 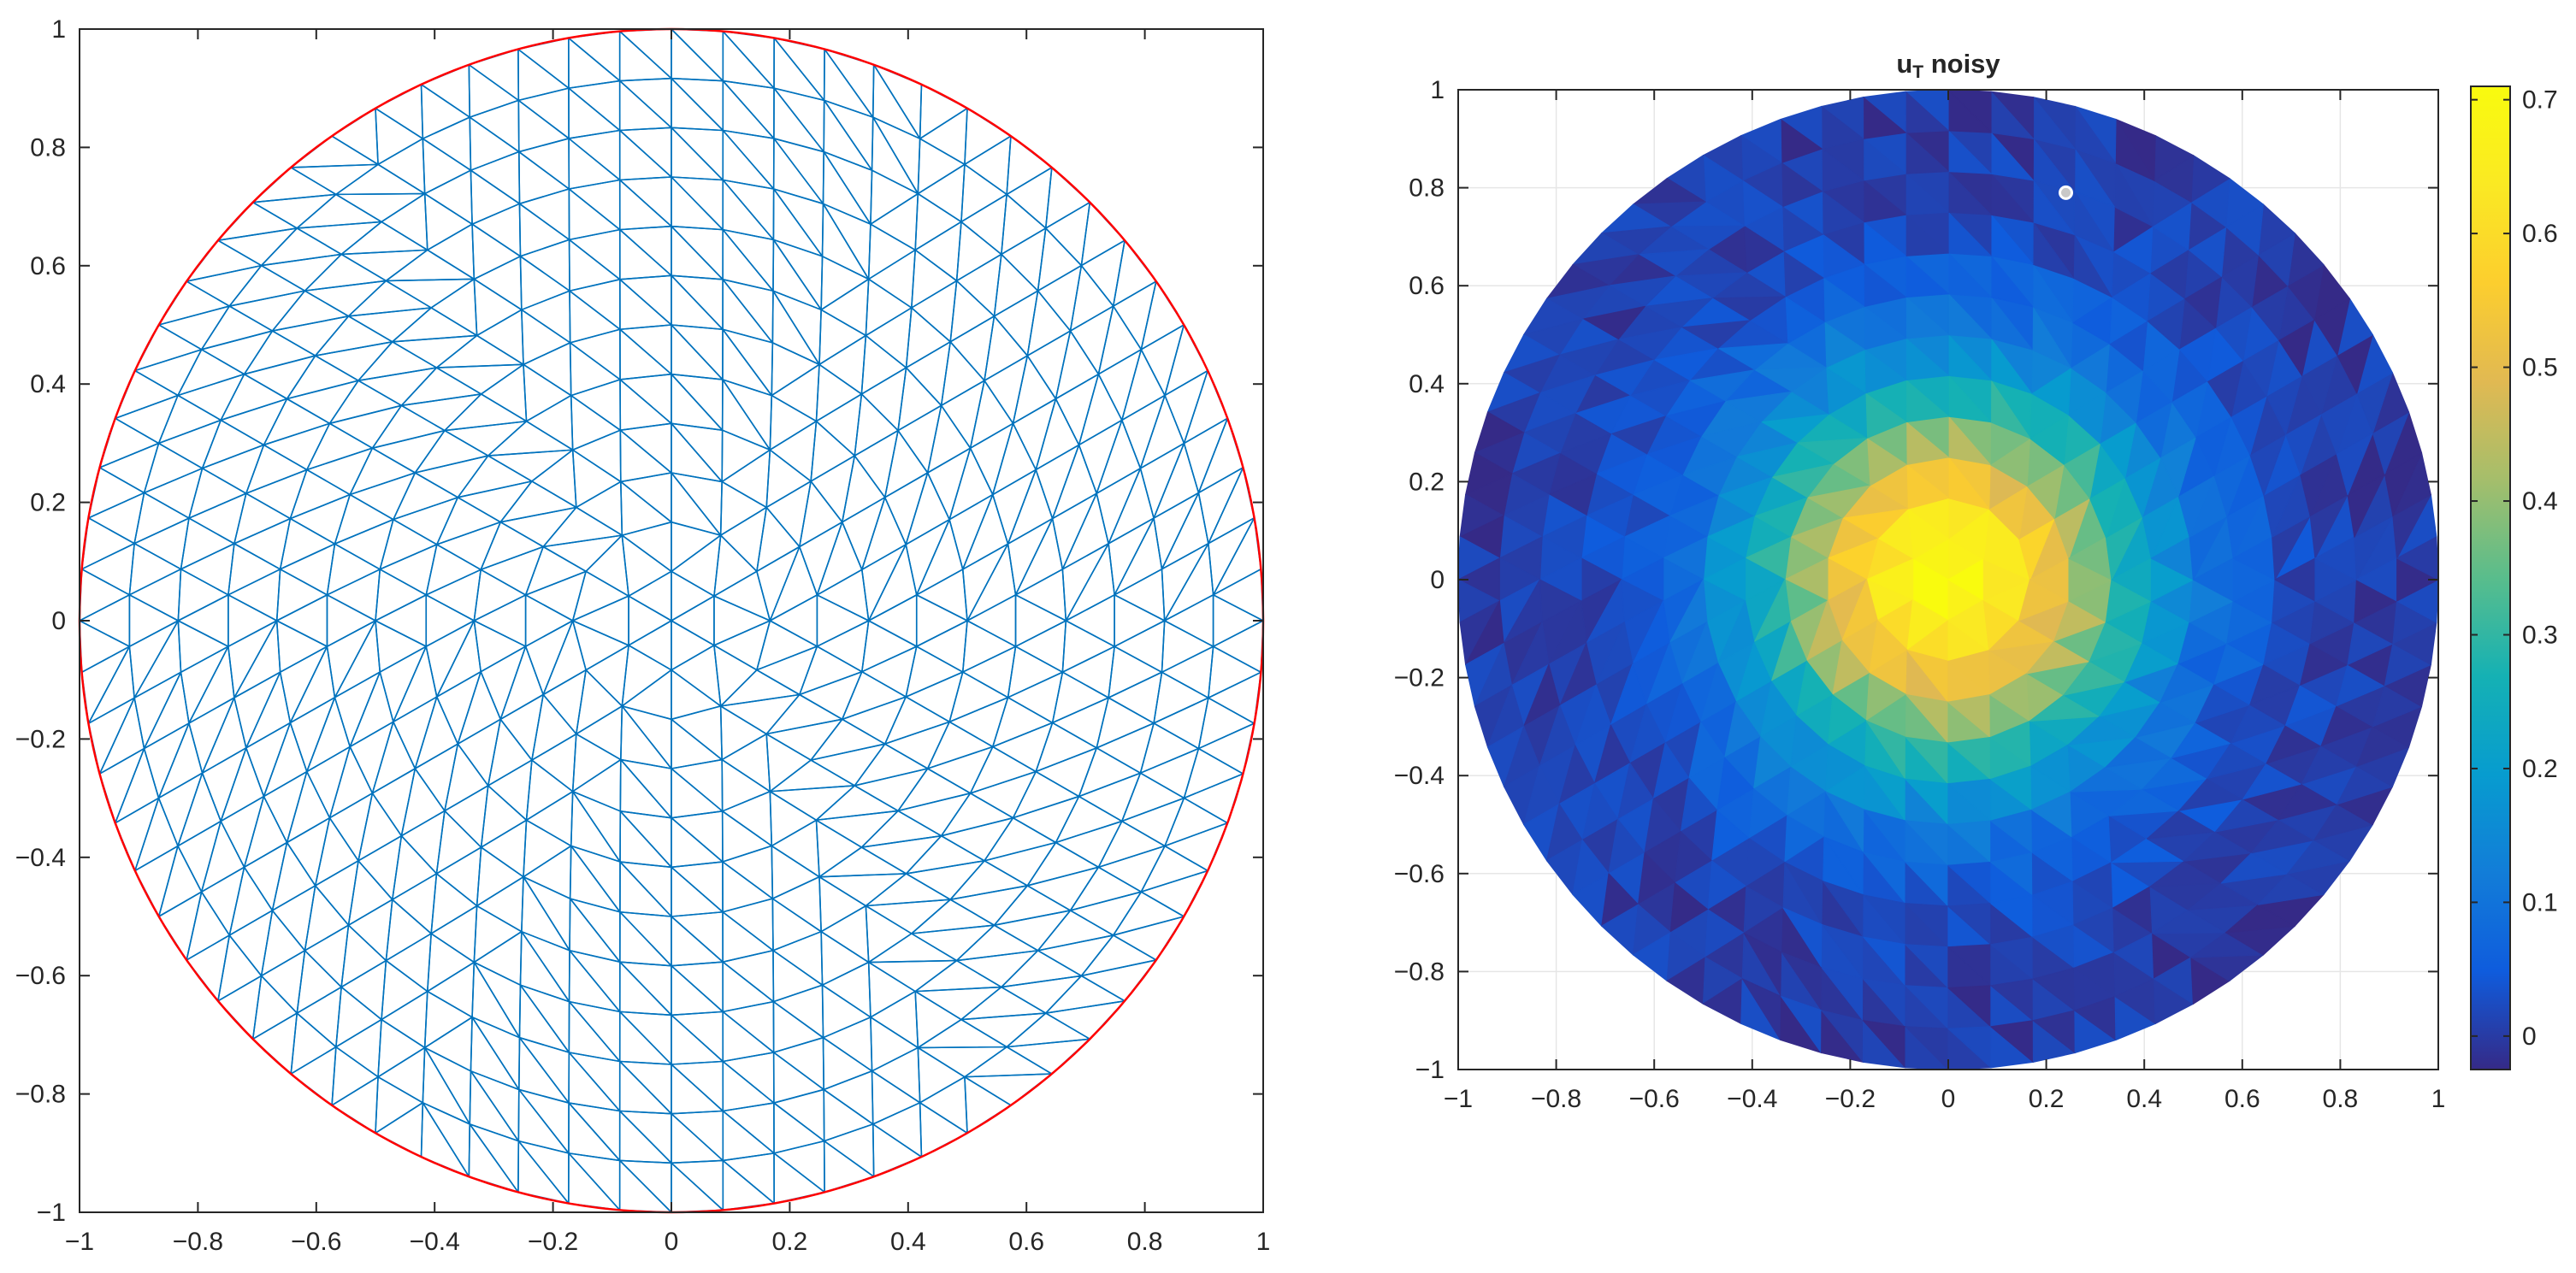 What do you see at coordinates (40, 621) in the screenshot?
I see `mesh-y-tick-labels: −1 −0.8 −0.6 −0.4 −0.2 0 0.2 0.4 0.6 0.8 1` at bounding box center [40, 621].